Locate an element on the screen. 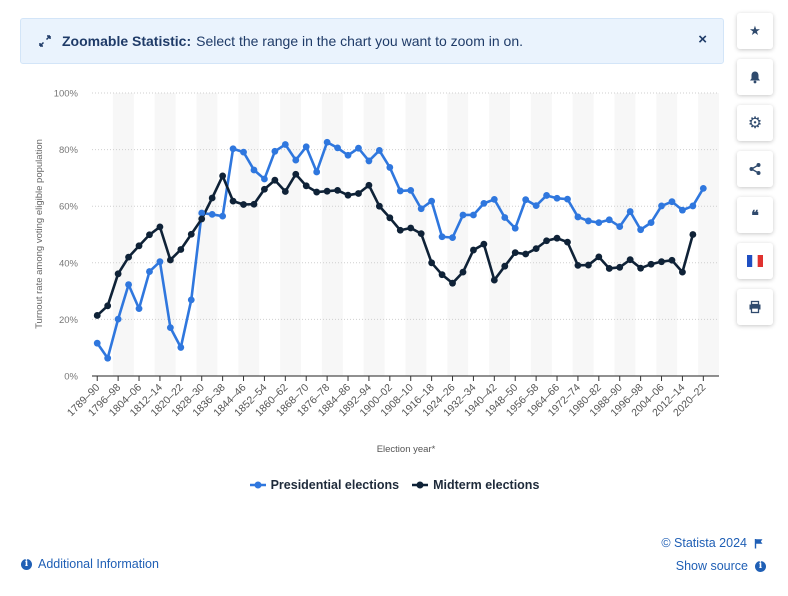 This screenshot has height=596, width=788. cite-button: ❝ is located at coordinates (755, 215).